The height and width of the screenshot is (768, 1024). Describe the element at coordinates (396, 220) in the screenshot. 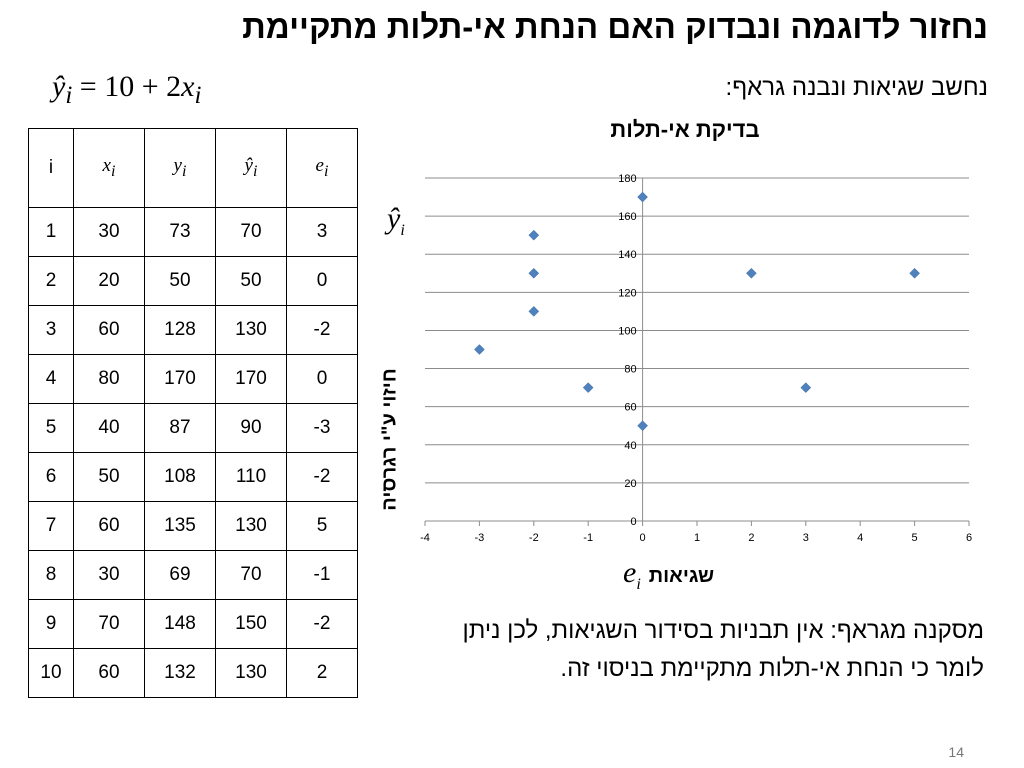

I see `y-axis-symbol: ŷi` at that location.